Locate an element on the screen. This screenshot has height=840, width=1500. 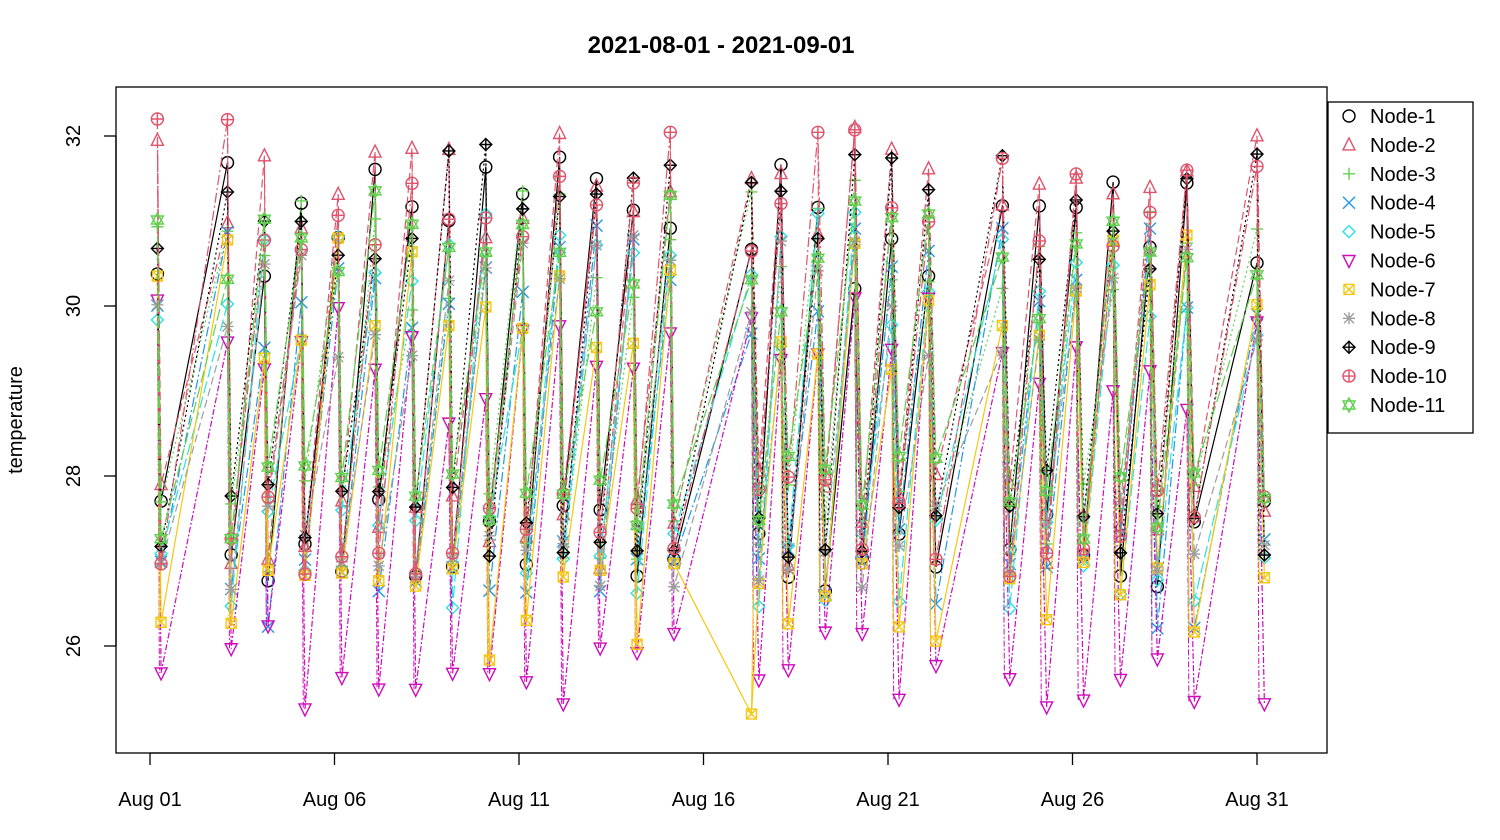
x-tick-label: Aug 16 is located at coordinates (703, 800).